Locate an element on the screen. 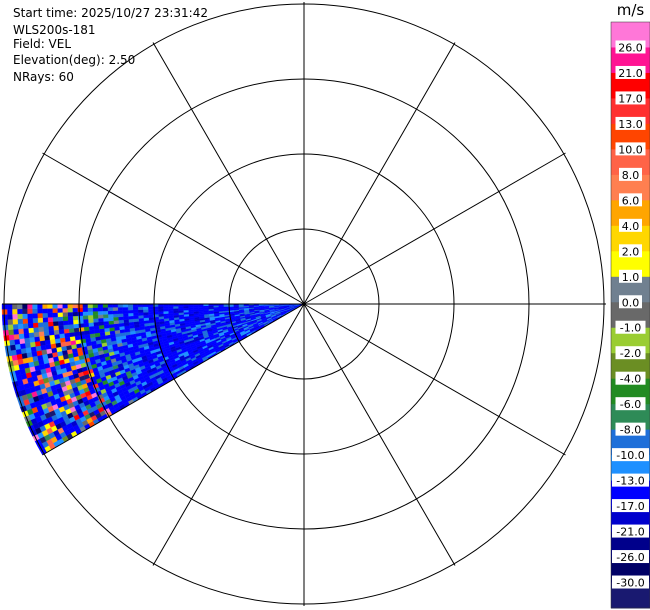 This screenshot has width=650, height=610. colorbar-tick-label: 8.0 is located at coordinates (631, 175).